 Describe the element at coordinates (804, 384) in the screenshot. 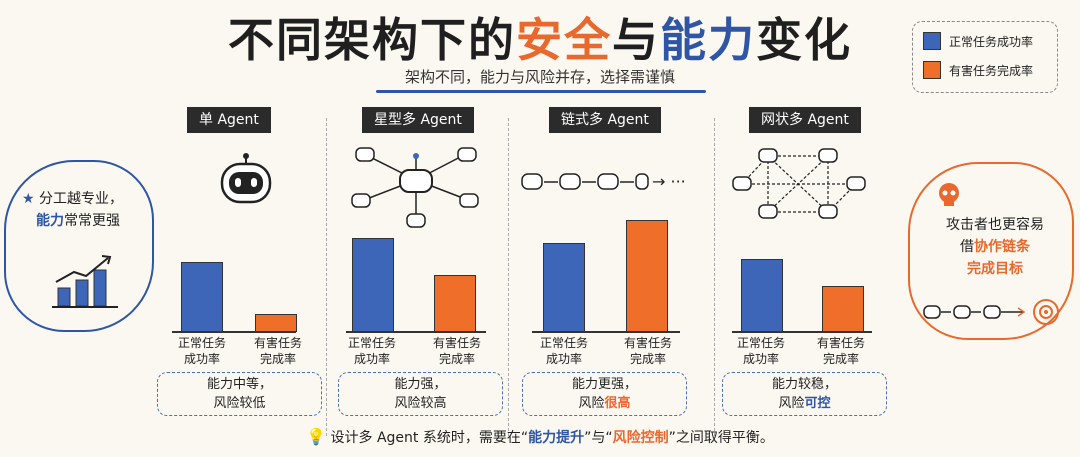

I see `box-line: 能力较稳，` at that location.